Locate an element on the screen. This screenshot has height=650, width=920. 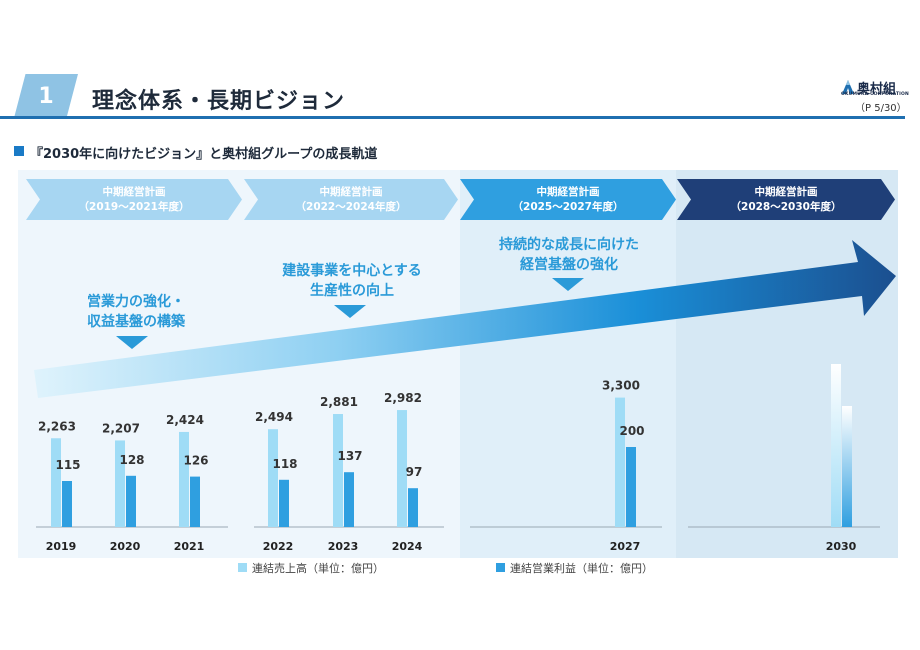
profit-value-label: 118 is located at coordinates (284, 464).